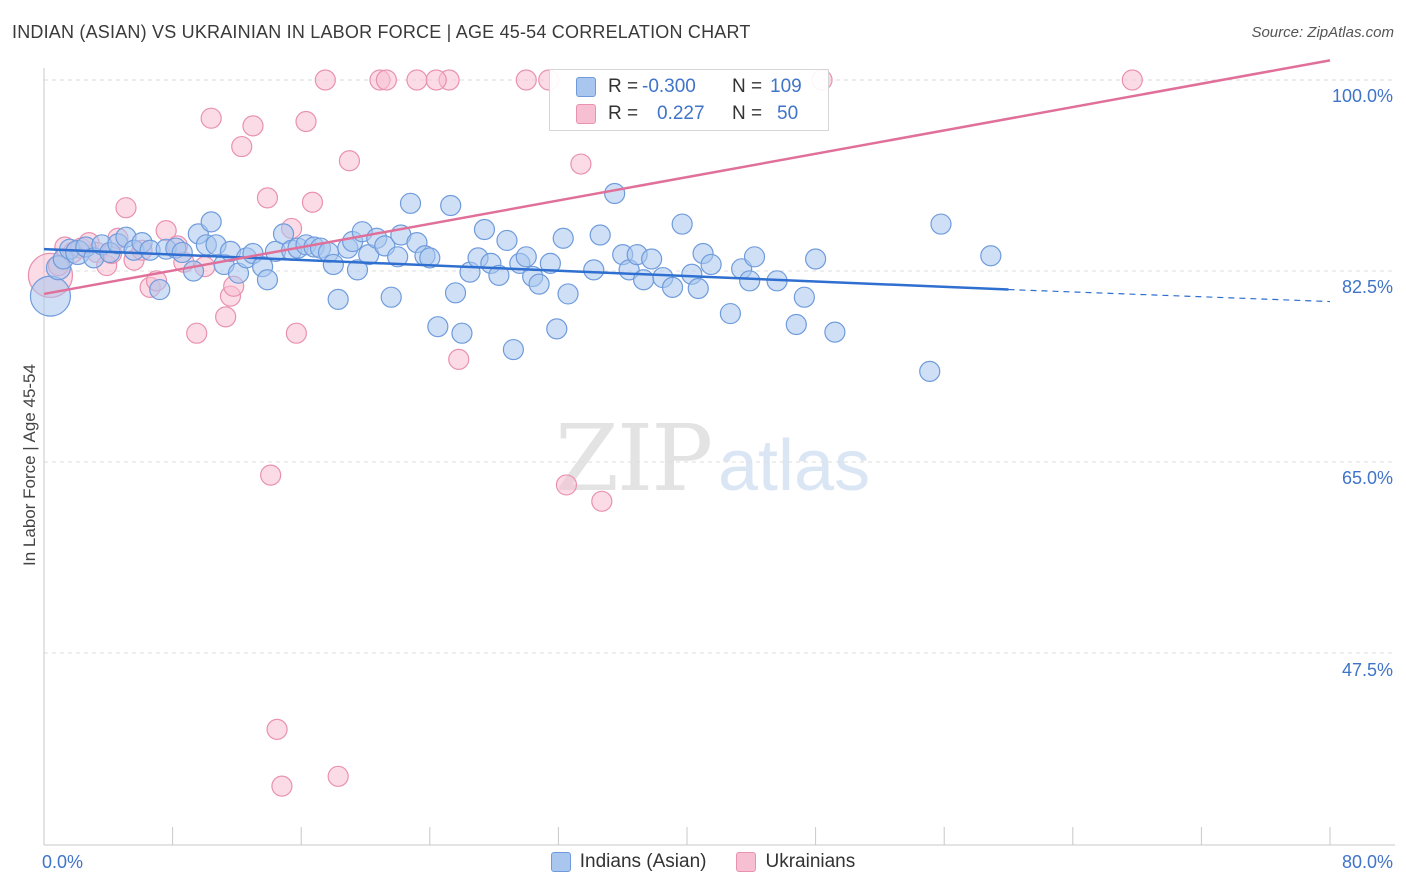 The image size is (1406, 892). Describe the element at coordinates (63, 862) in the screenshot. I see `x-tick-label-min: 0.0%` at that location.